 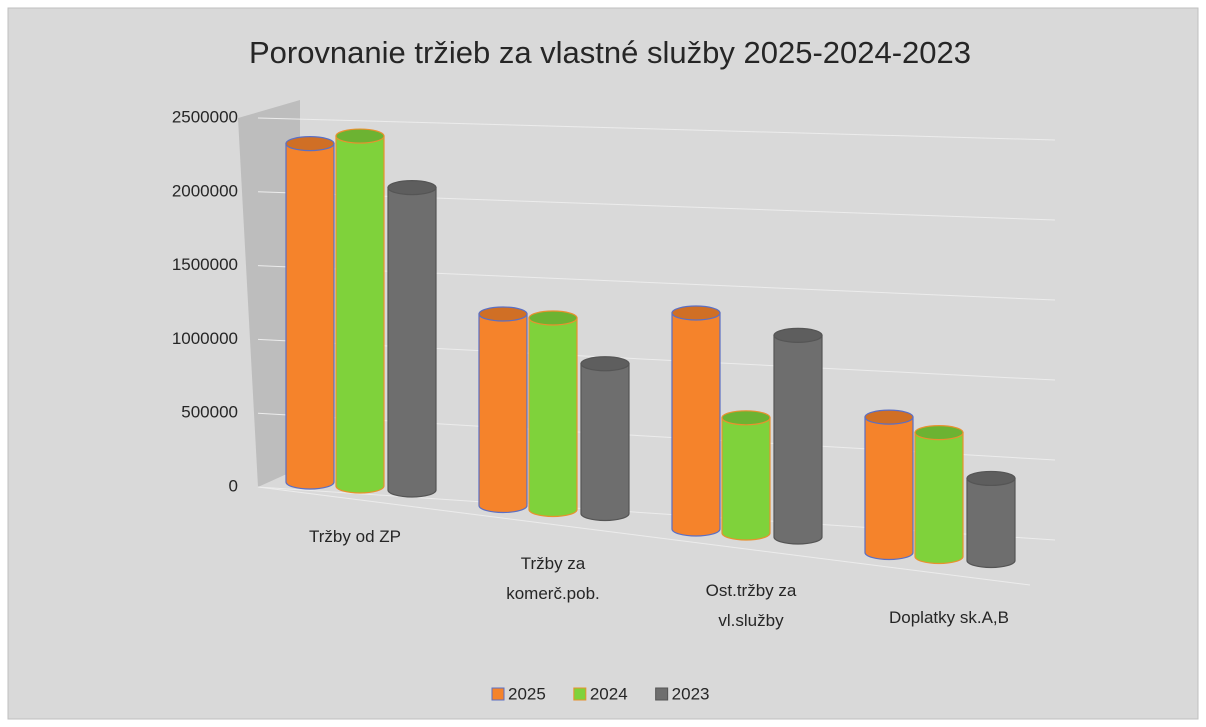 What do you see at coordinates (205, 338) in the screenshot?
I see `y-tick-label: 1000000` at bounding box center [205, 338].